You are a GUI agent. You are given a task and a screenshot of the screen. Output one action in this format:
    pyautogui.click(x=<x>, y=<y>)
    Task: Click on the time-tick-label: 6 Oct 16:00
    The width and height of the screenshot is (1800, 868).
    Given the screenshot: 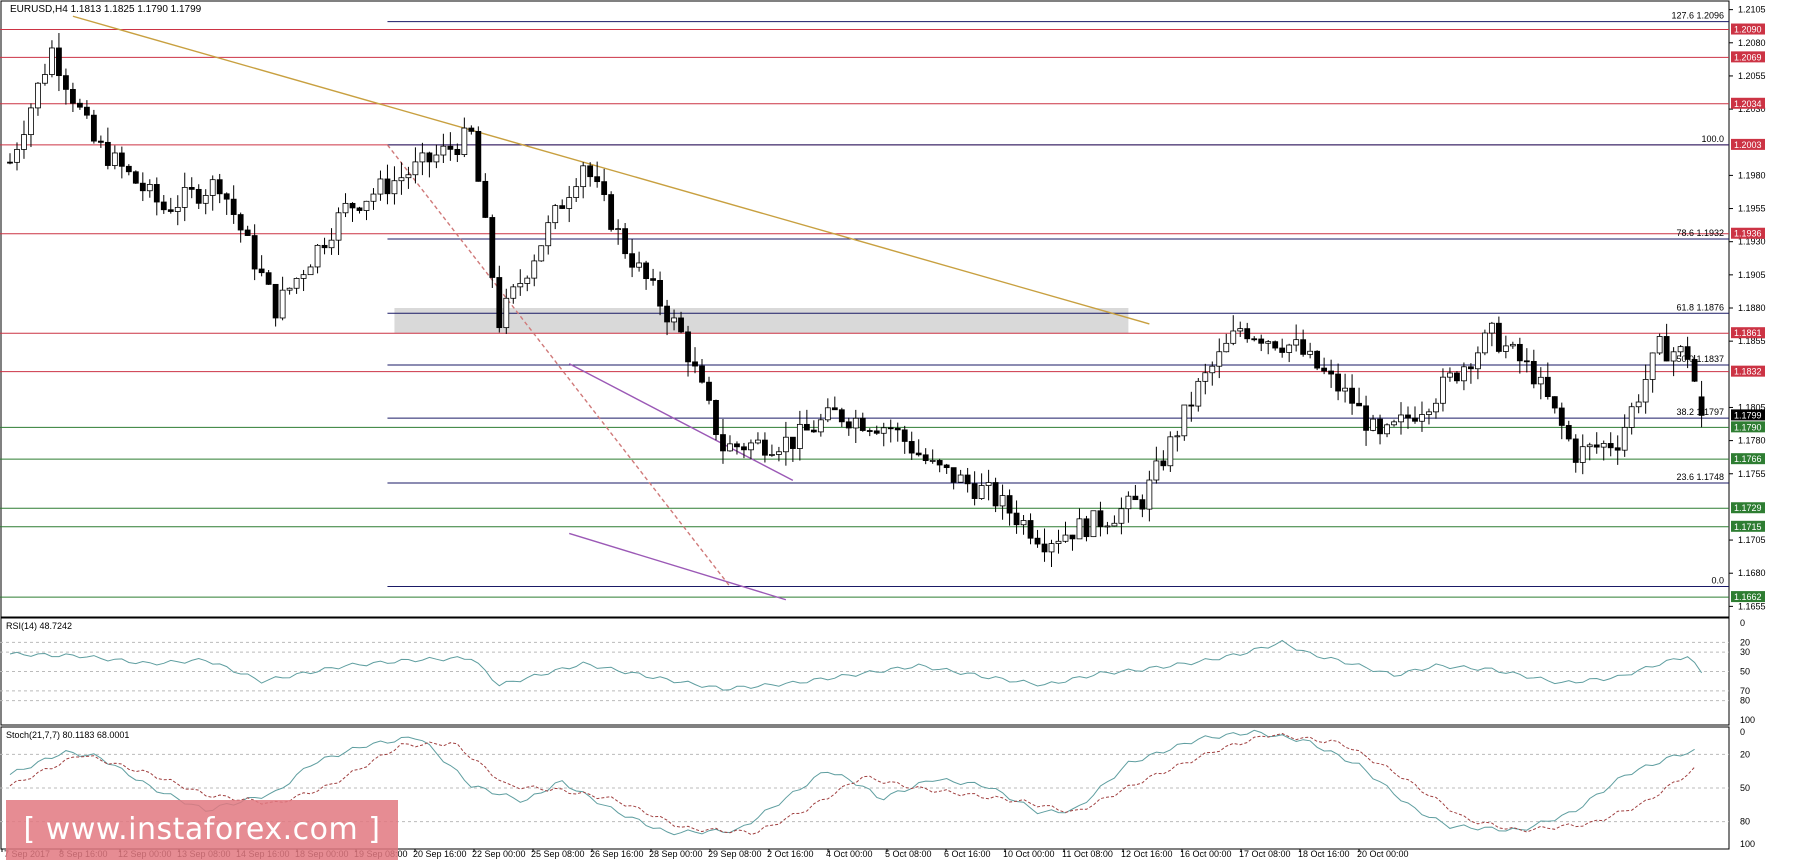 What is the action you would take?
    pyautogui.click(x=967, y=854)
    